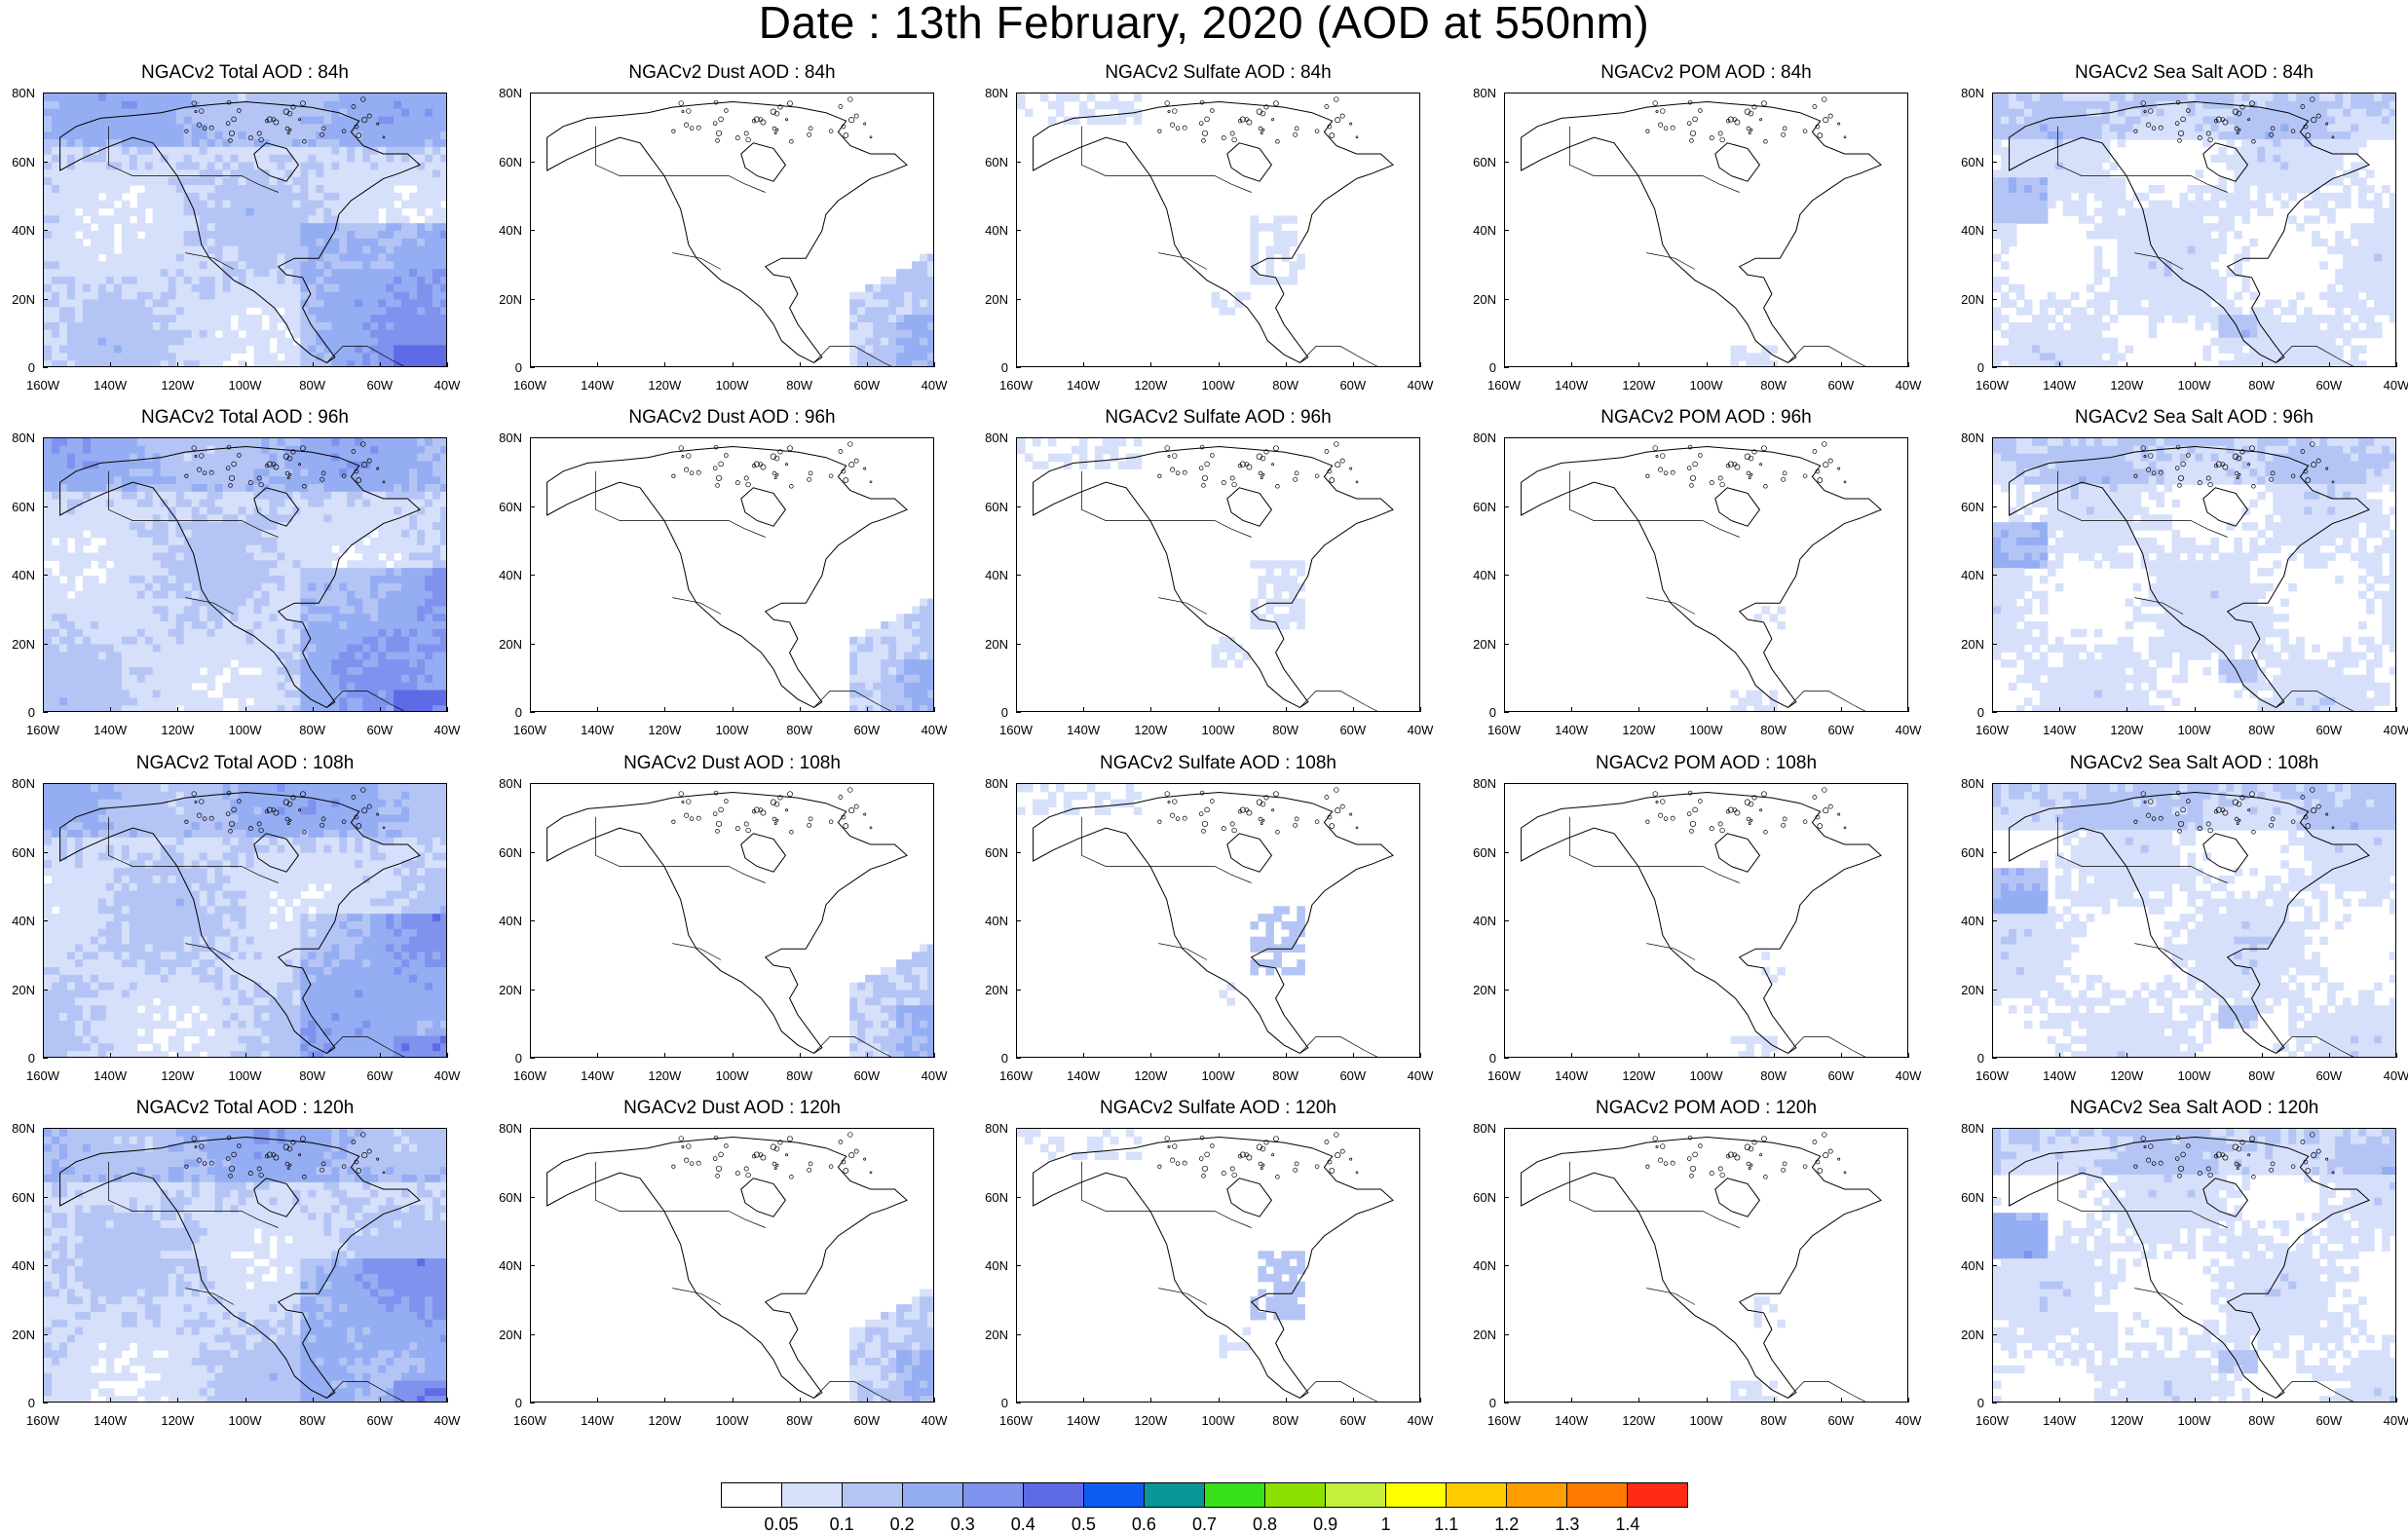 The height and width of the screenshot is (1534, 2408). I want to click on latitude-label: 20N, so click(1968, 299).